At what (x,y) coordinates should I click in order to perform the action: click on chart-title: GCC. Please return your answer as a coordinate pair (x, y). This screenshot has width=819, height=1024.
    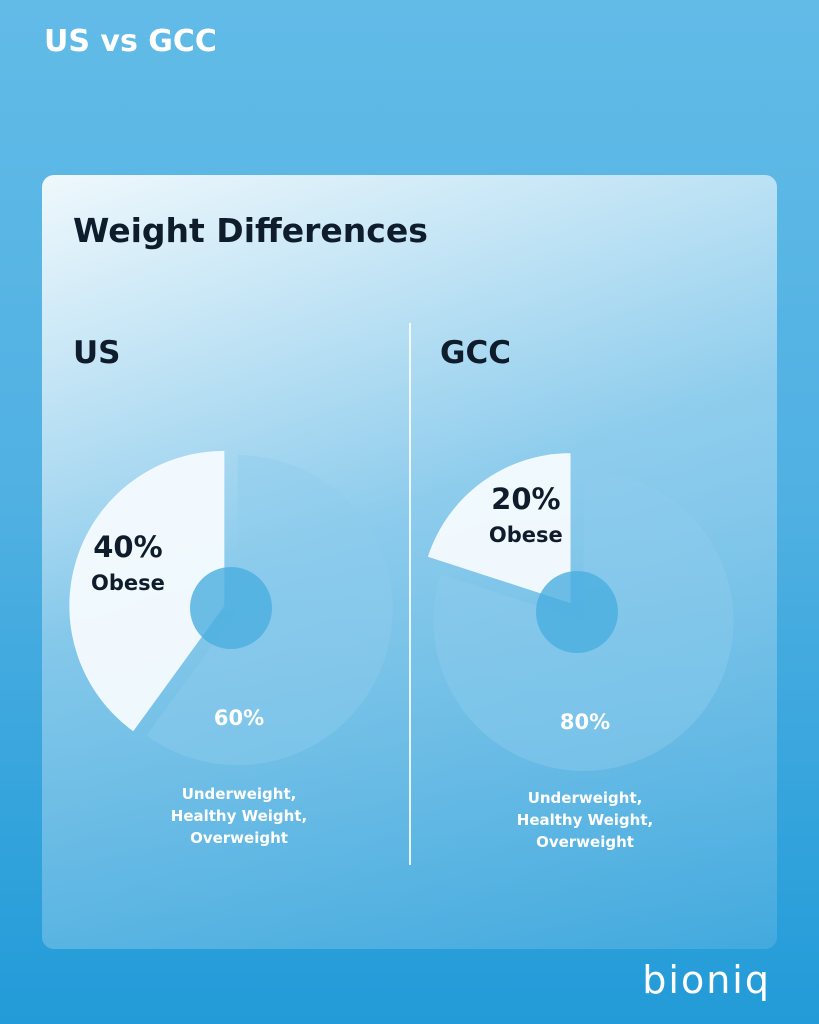
    Looking at the image, I should click on (475, 353).